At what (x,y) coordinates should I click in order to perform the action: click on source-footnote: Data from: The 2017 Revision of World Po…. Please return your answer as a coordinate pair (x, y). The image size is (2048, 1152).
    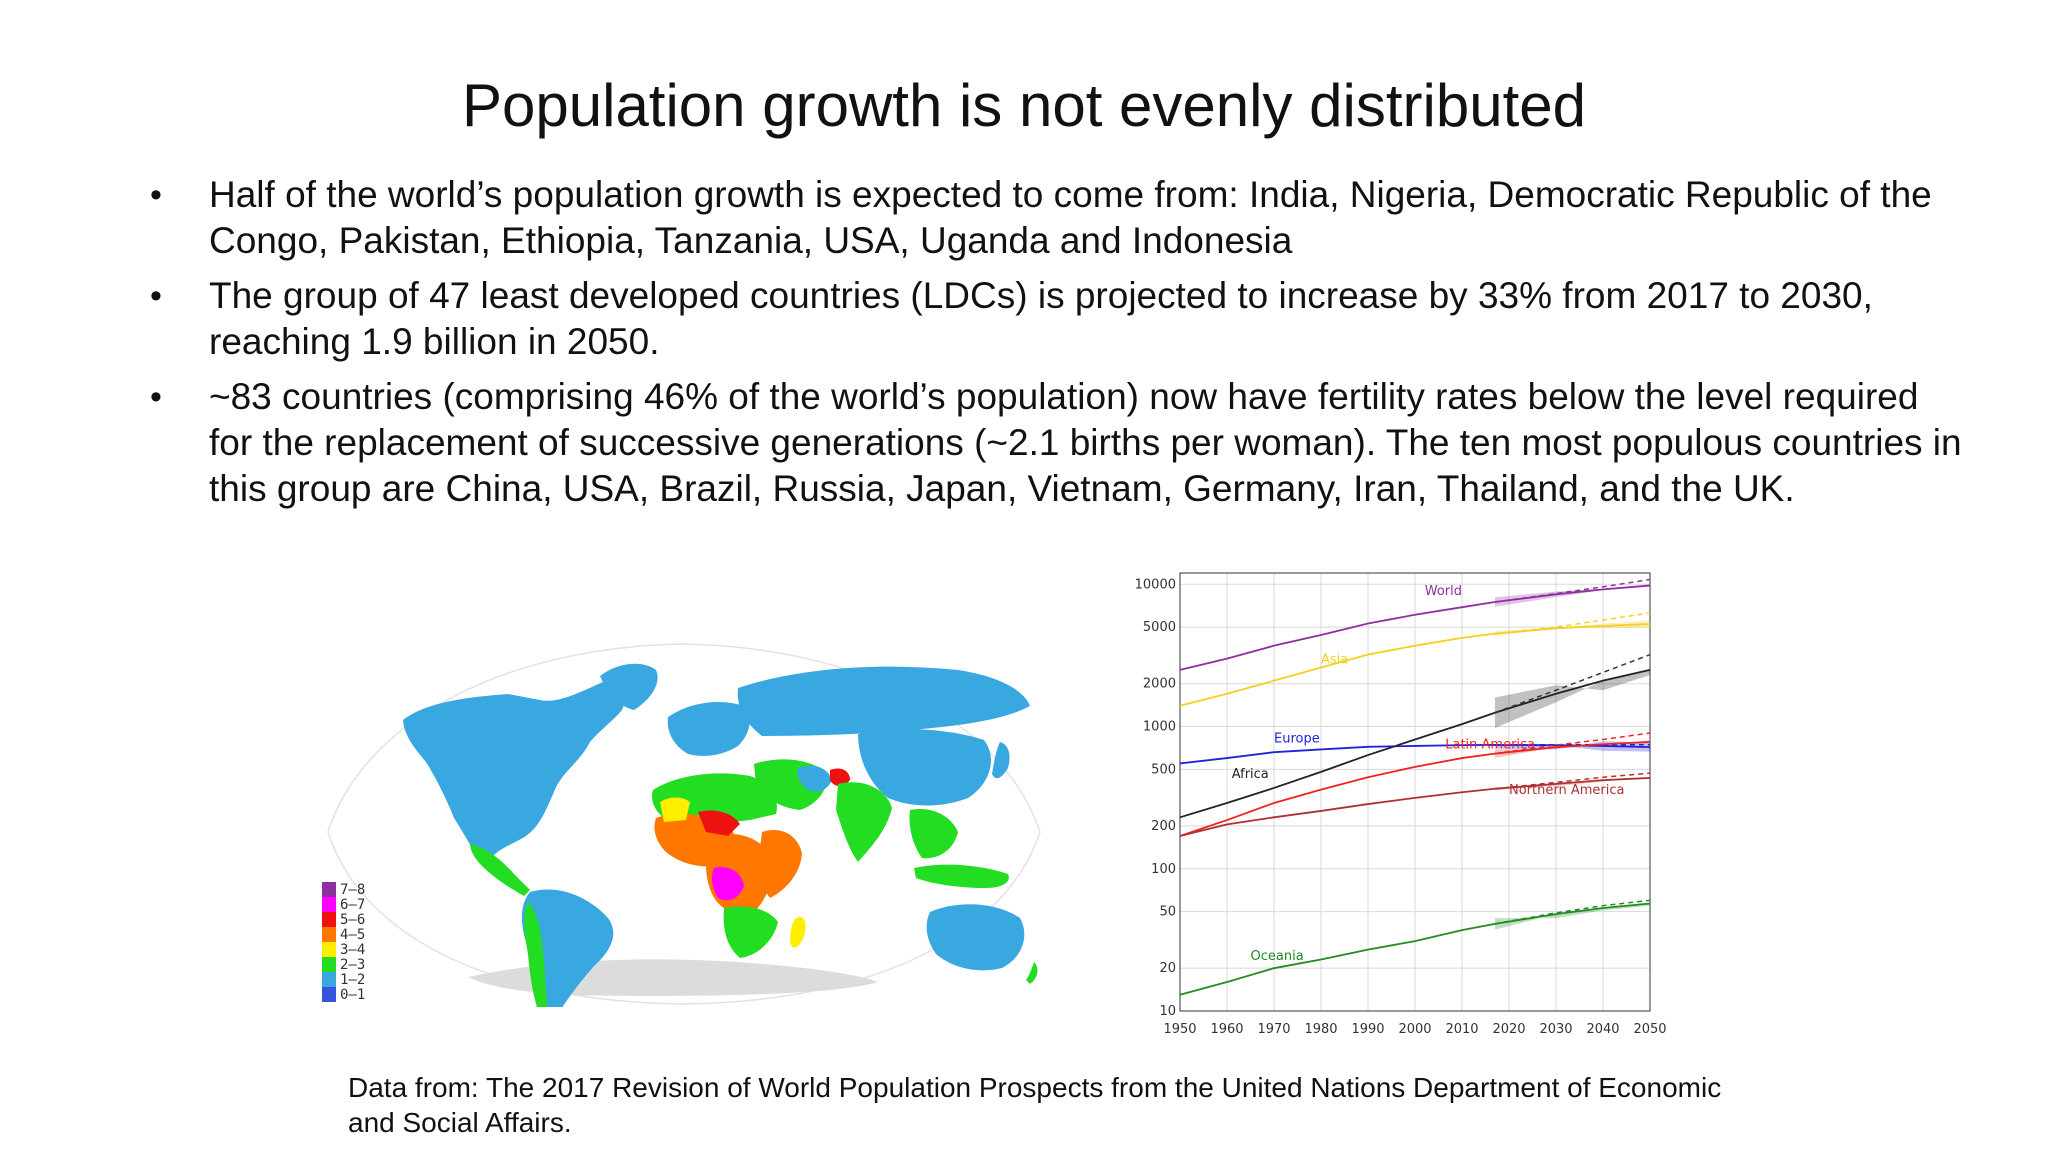
    Looking at the image, I should click on (1035, 1105).